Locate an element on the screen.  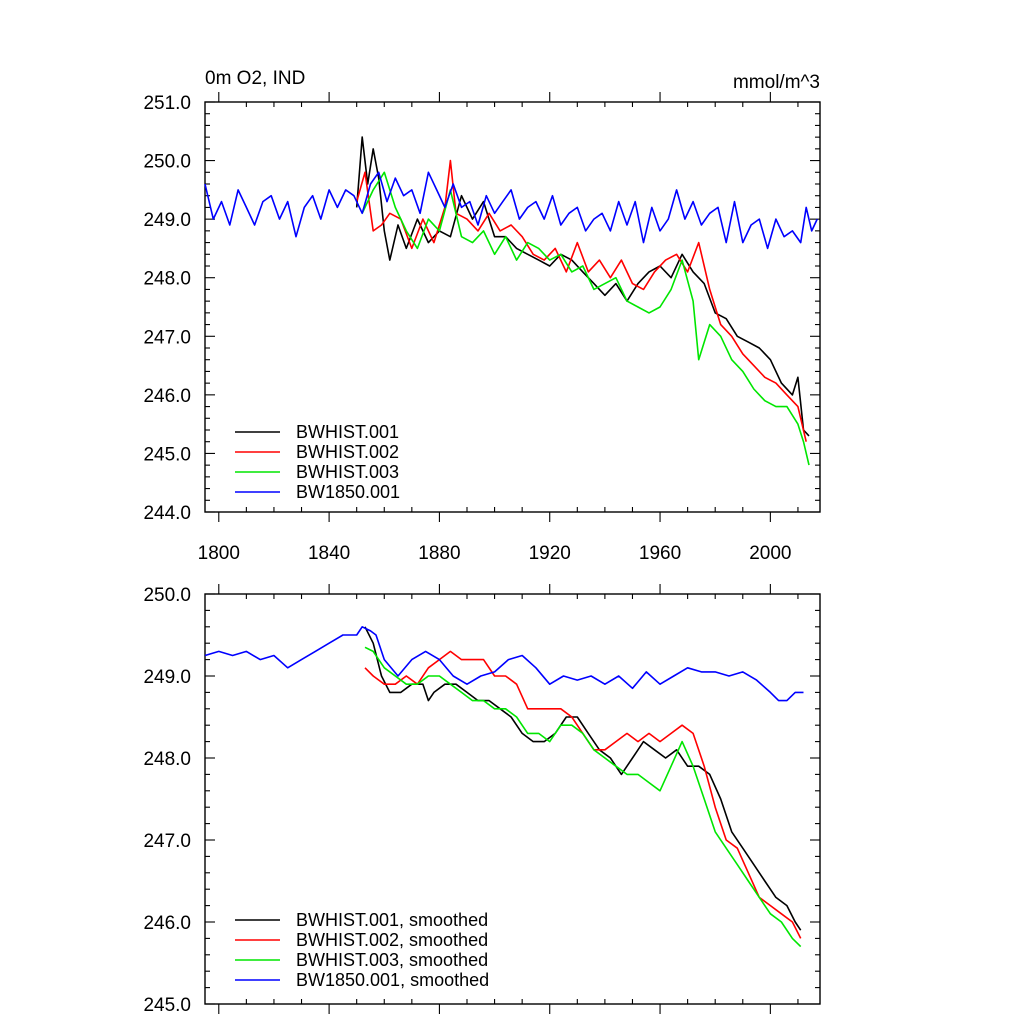
x-tick-label: 2000 is located at coordinates (770, 553).